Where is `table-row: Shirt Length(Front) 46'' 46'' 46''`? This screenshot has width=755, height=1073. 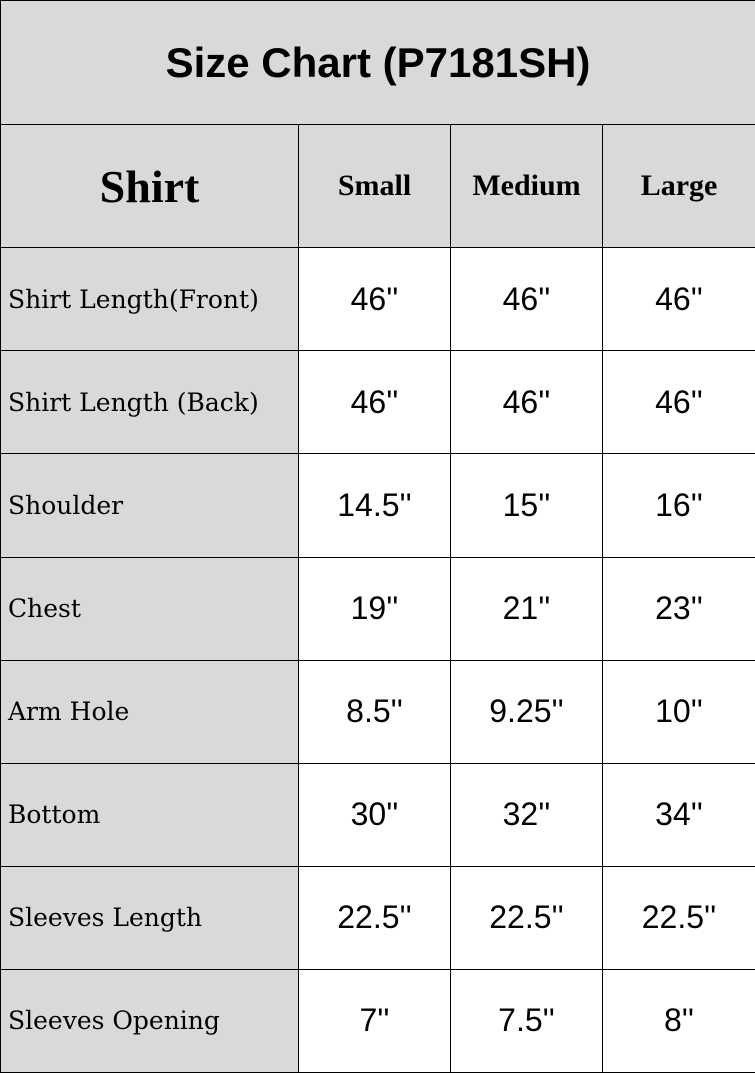
table-row: Shirt Length(Front) 46'' 46'' 46'' is located at coordinates (377, 299).